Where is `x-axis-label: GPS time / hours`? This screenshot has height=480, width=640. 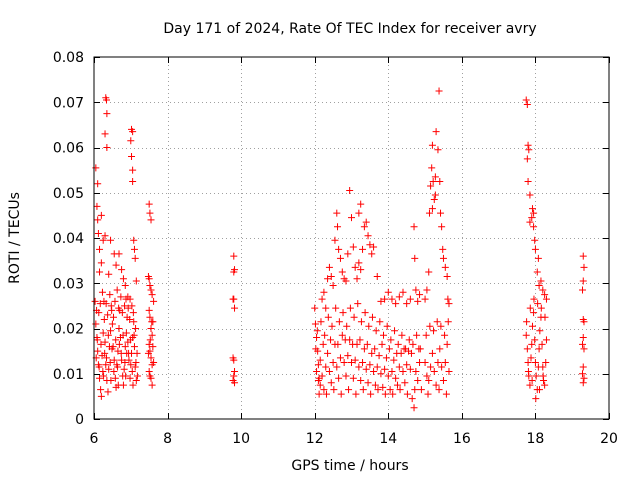
x-axis-label: GPS time / hours is located at coordinates (349, 466).